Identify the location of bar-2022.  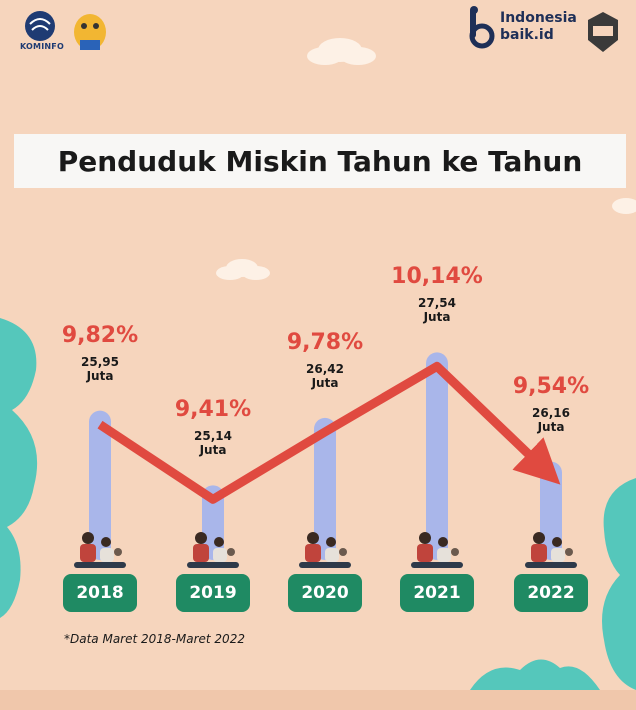
(551, 510).